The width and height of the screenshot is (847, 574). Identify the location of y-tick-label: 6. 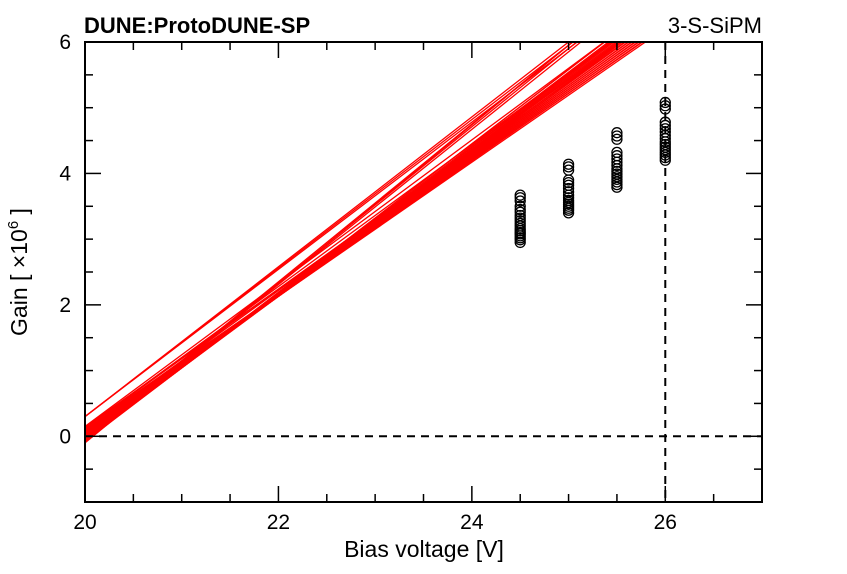
(65, 42).